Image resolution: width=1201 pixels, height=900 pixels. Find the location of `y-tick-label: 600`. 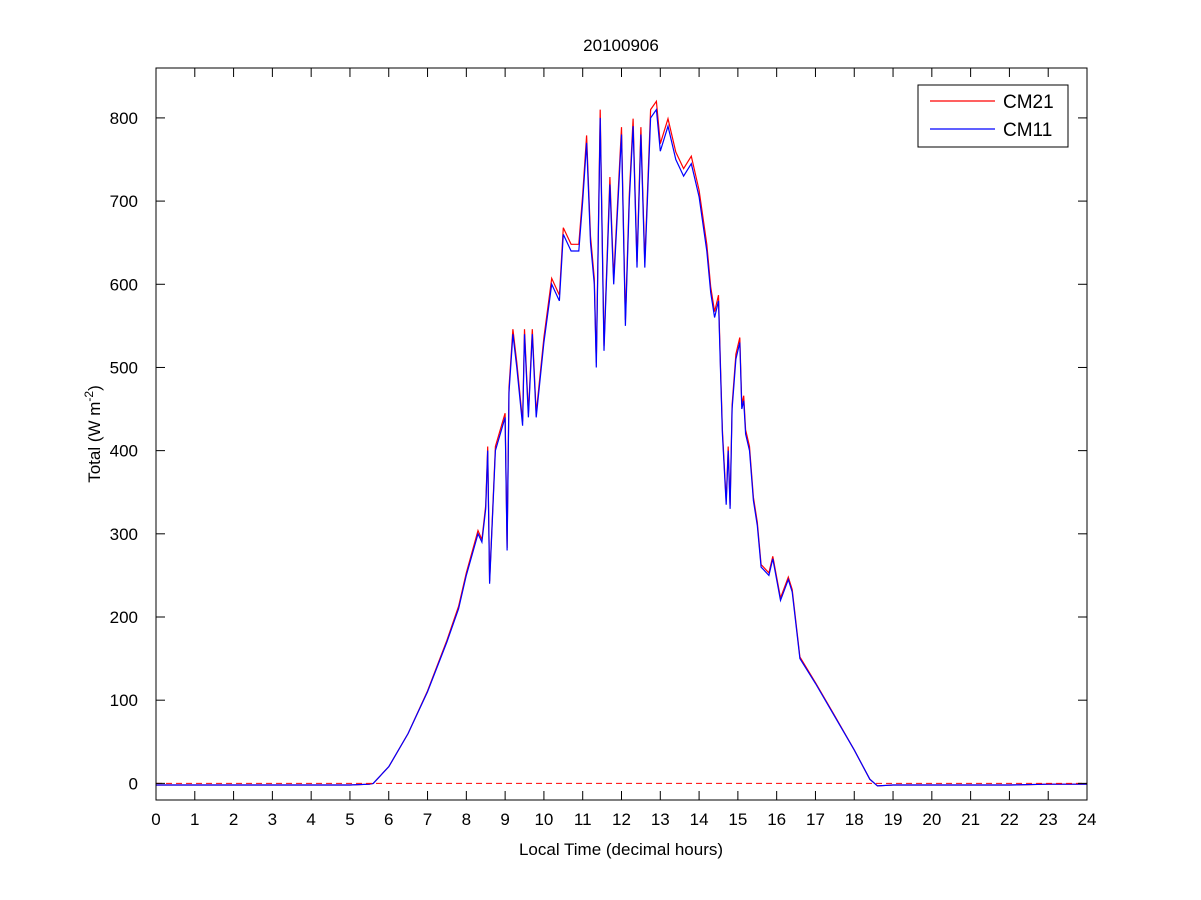

y-tick-label: 600 is located at coordinates (124, 284).